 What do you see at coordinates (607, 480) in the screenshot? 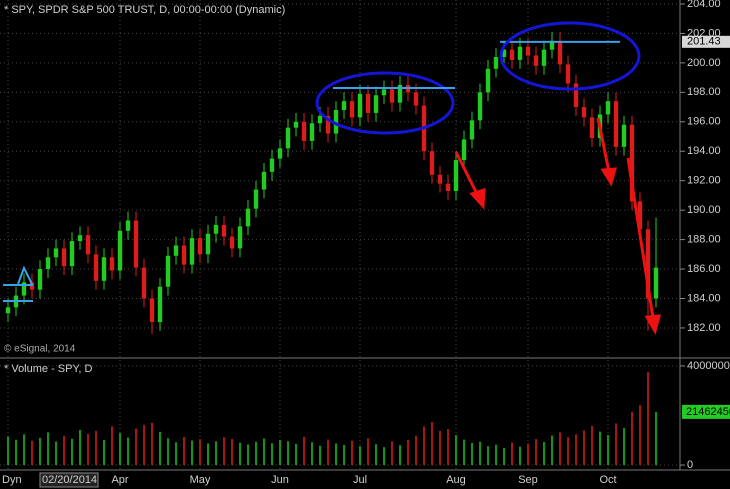
I see `x-tick-label: Oct` at bounding box center [607, 480].